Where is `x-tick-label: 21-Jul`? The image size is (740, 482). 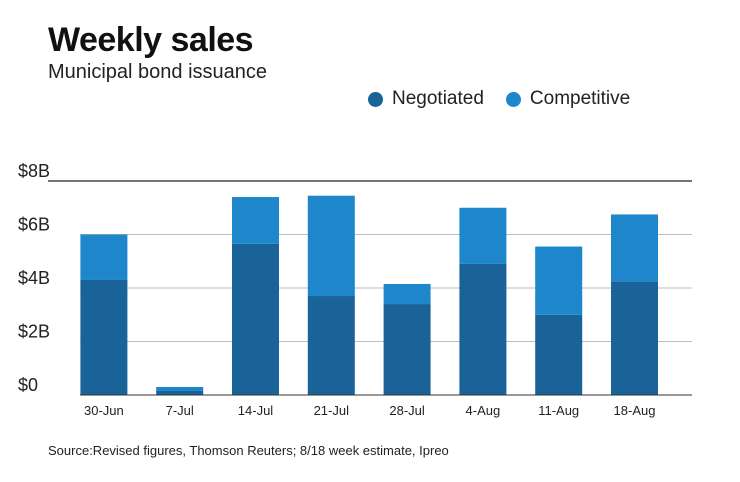
x-tick-label: 21-Jul is located at coordinates (332, 410).